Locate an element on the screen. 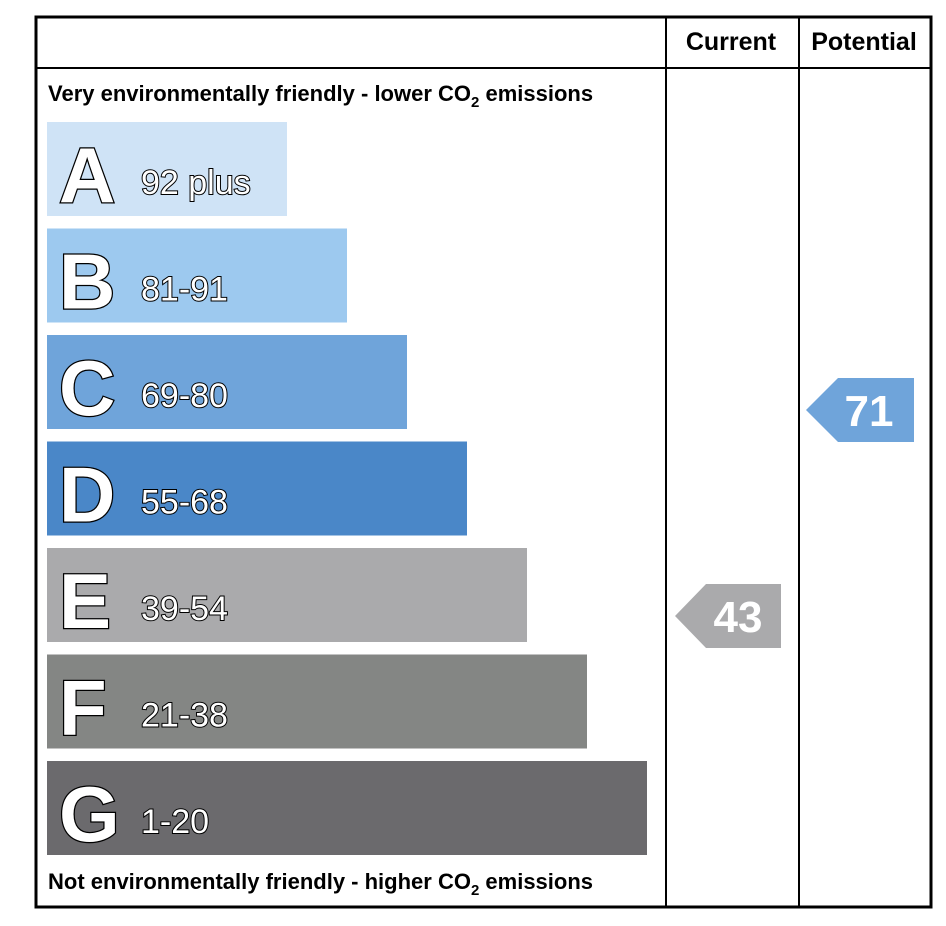 The width and height of the screenshot is (946, 926). band-range-label: 69-80 is located at coordinates (184, 396).